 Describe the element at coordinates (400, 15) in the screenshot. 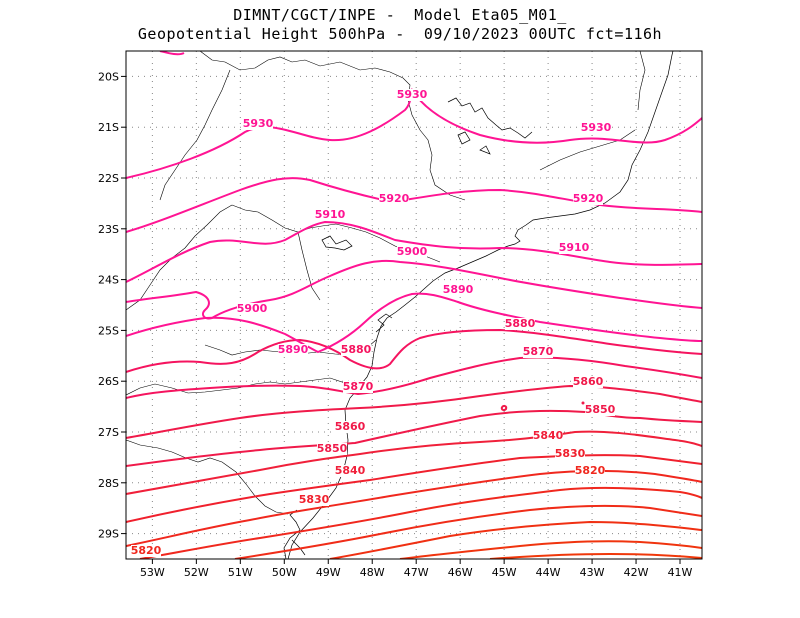

I see `title-line-1: DIMNT/CGCT/INPE - Model Eta05_M01_` at that location.